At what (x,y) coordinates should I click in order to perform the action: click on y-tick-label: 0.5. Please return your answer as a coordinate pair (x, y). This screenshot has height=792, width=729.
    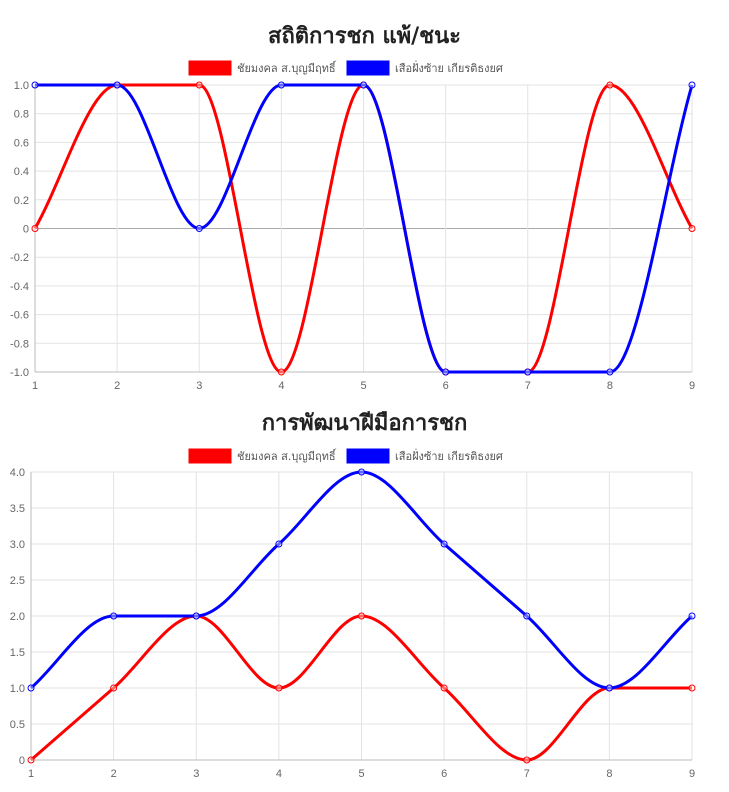
    Looking at the image, I should click on (17, 725).